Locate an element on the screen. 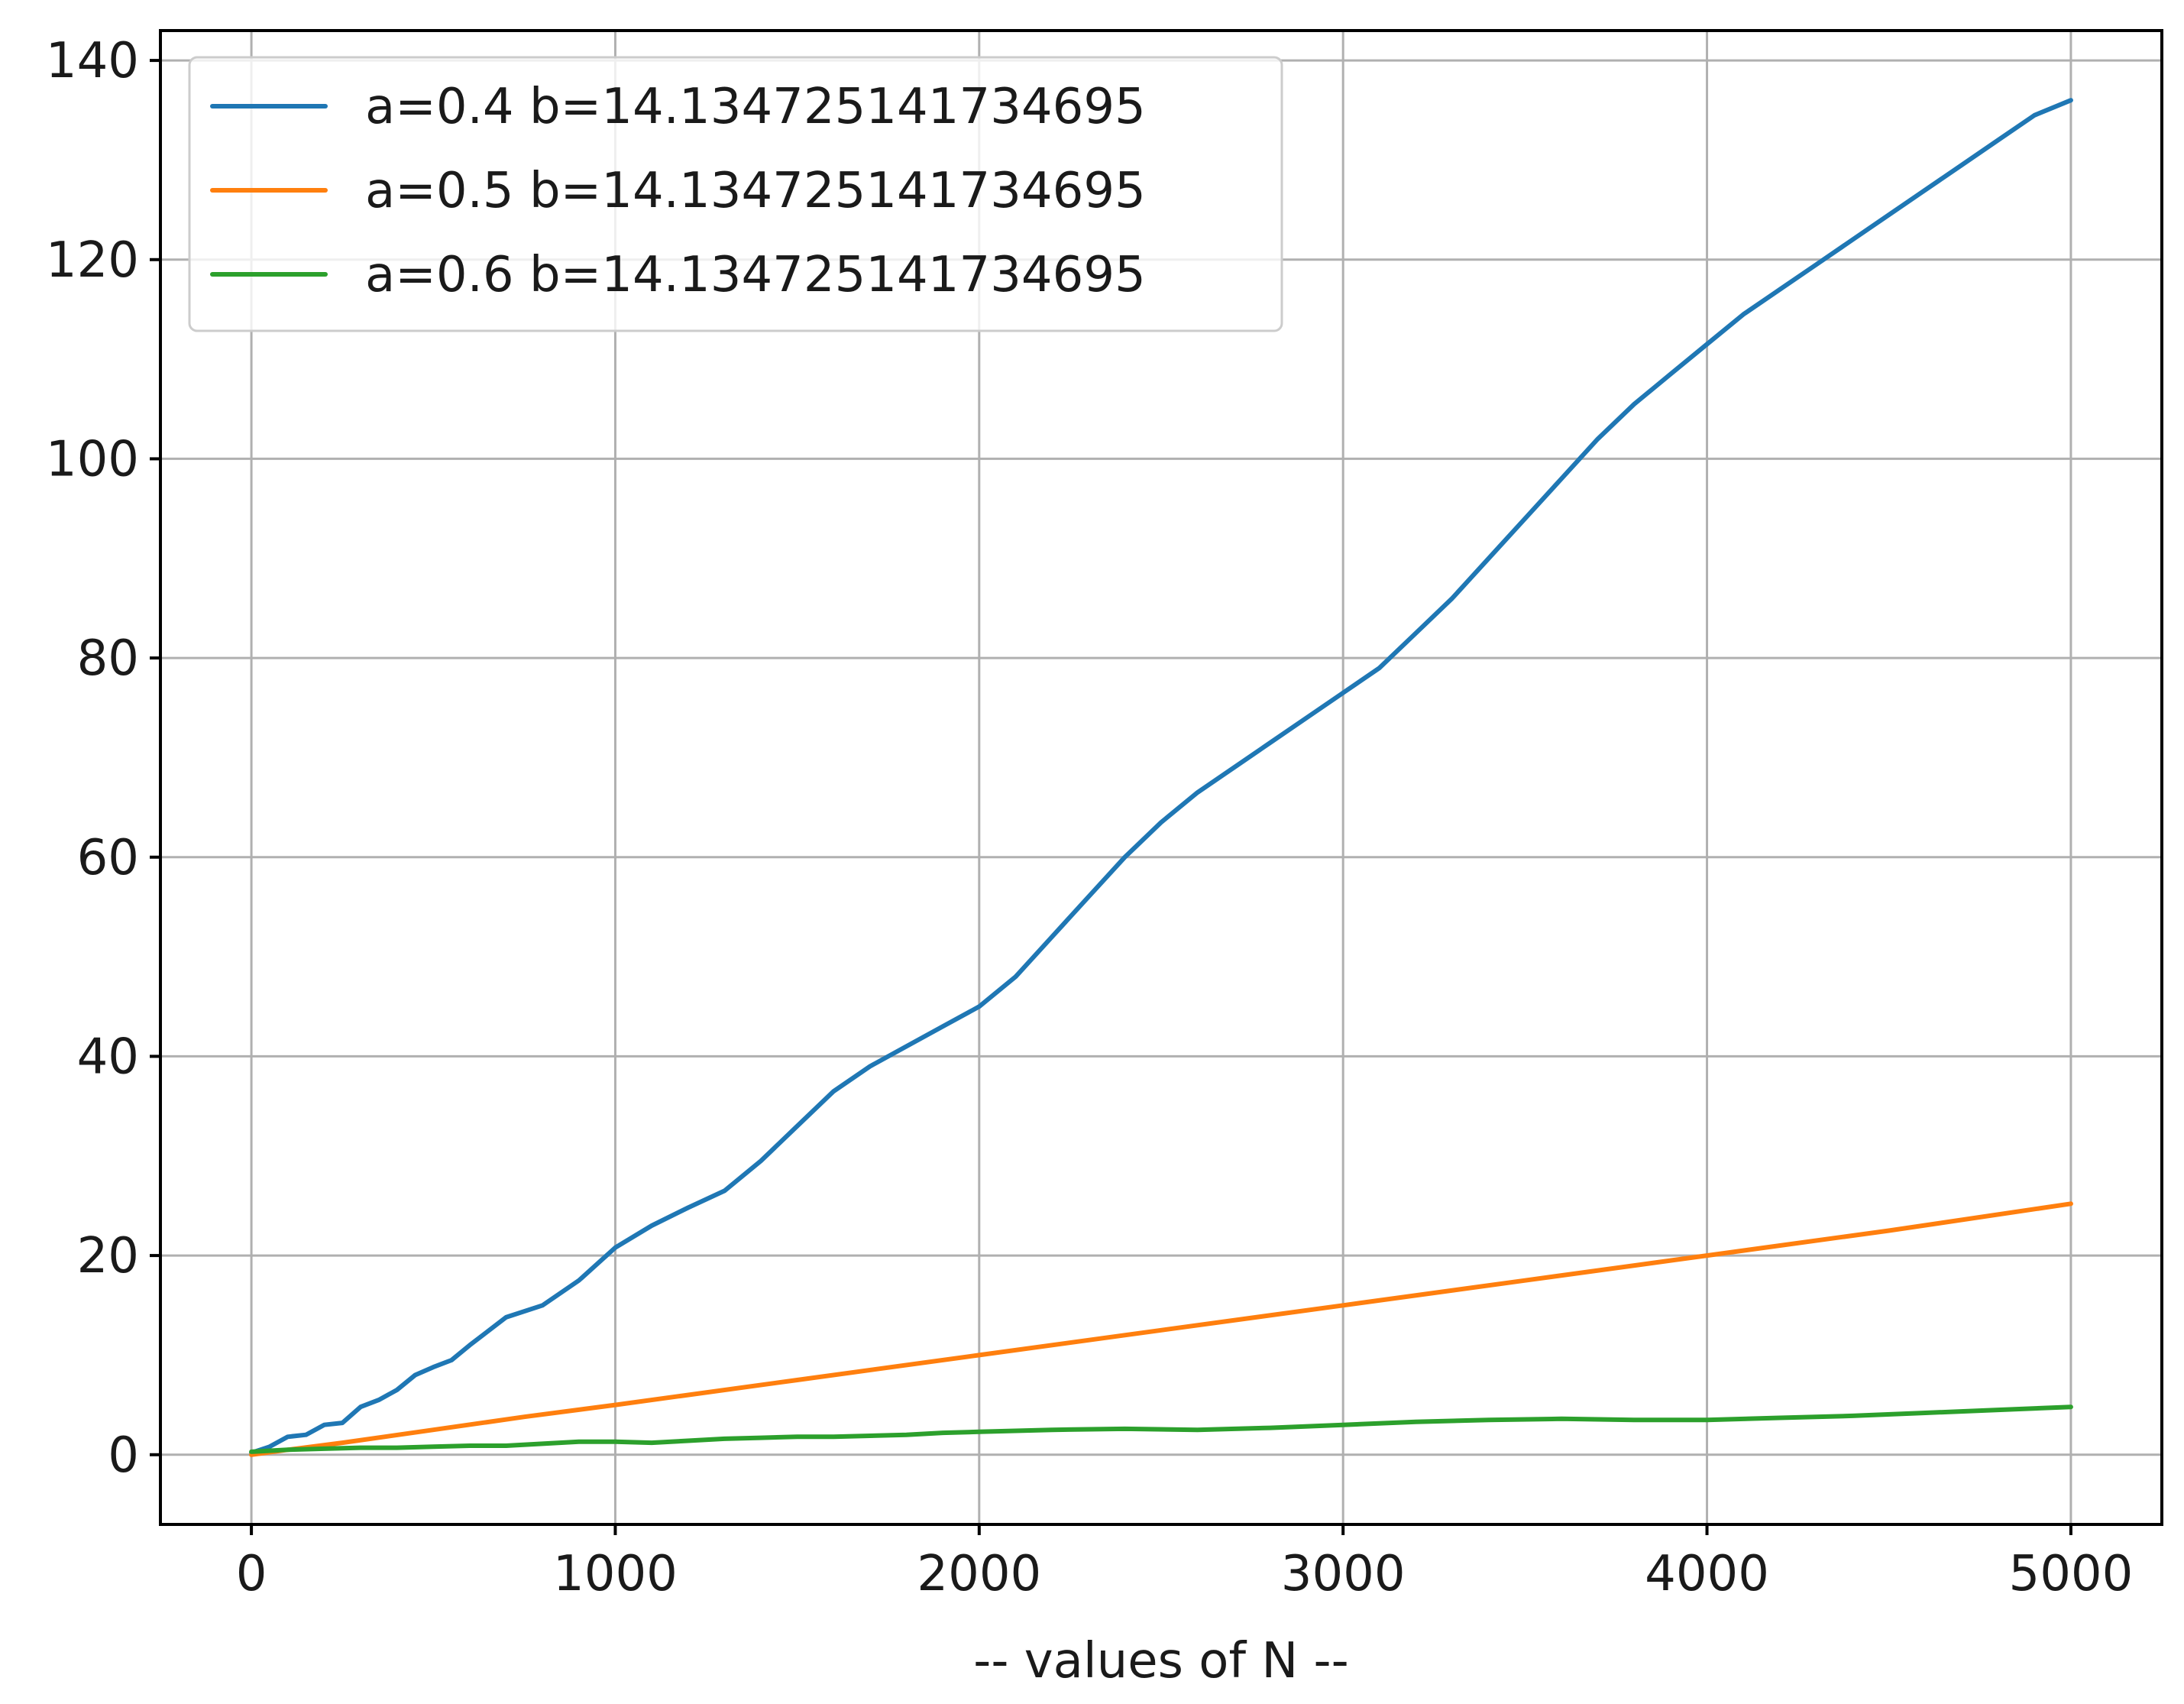 Image resolution: width=2184 pixels, height=1704 pixels. y-tick-label: 100 is located at coordinates (93, 460).